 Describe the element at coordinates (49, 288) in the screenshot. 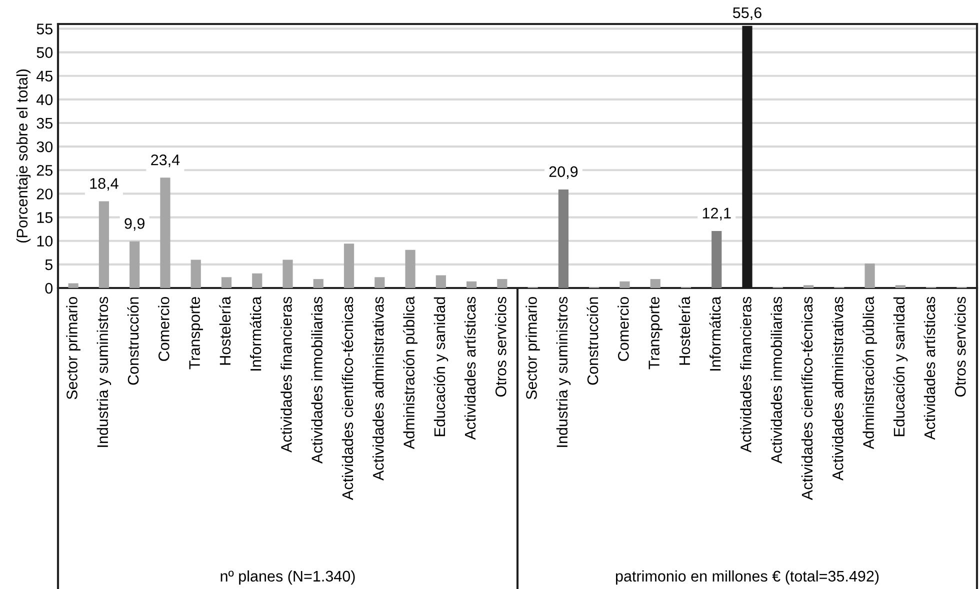

I see `y-tick-label: 0` at that location.